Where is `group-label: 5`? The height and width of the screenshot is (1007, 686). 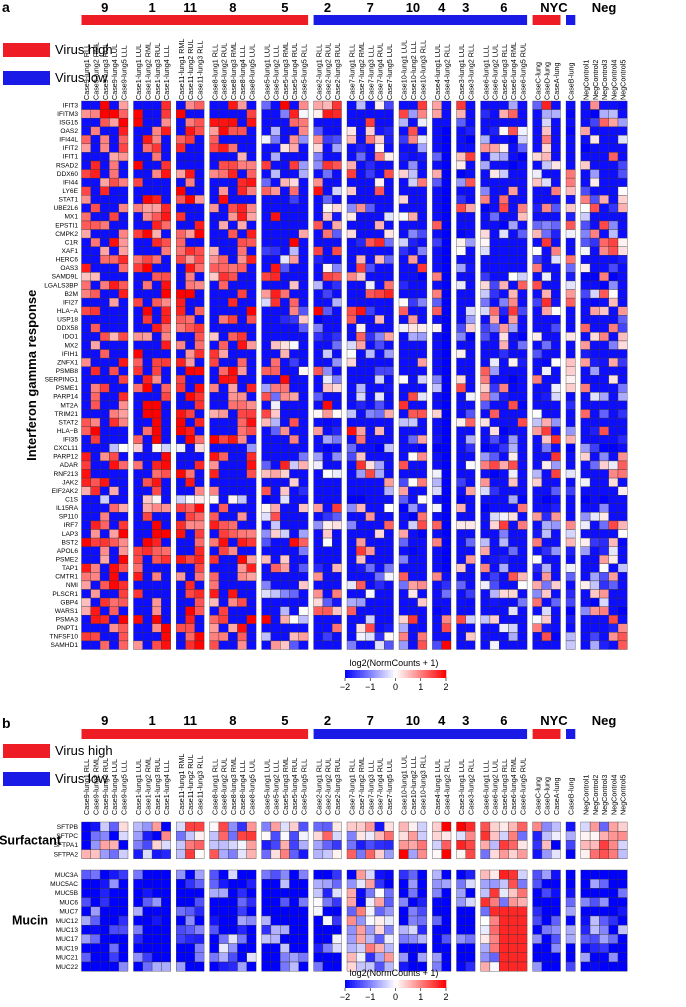 group-label: 5 is located at coordinates (284, 720).